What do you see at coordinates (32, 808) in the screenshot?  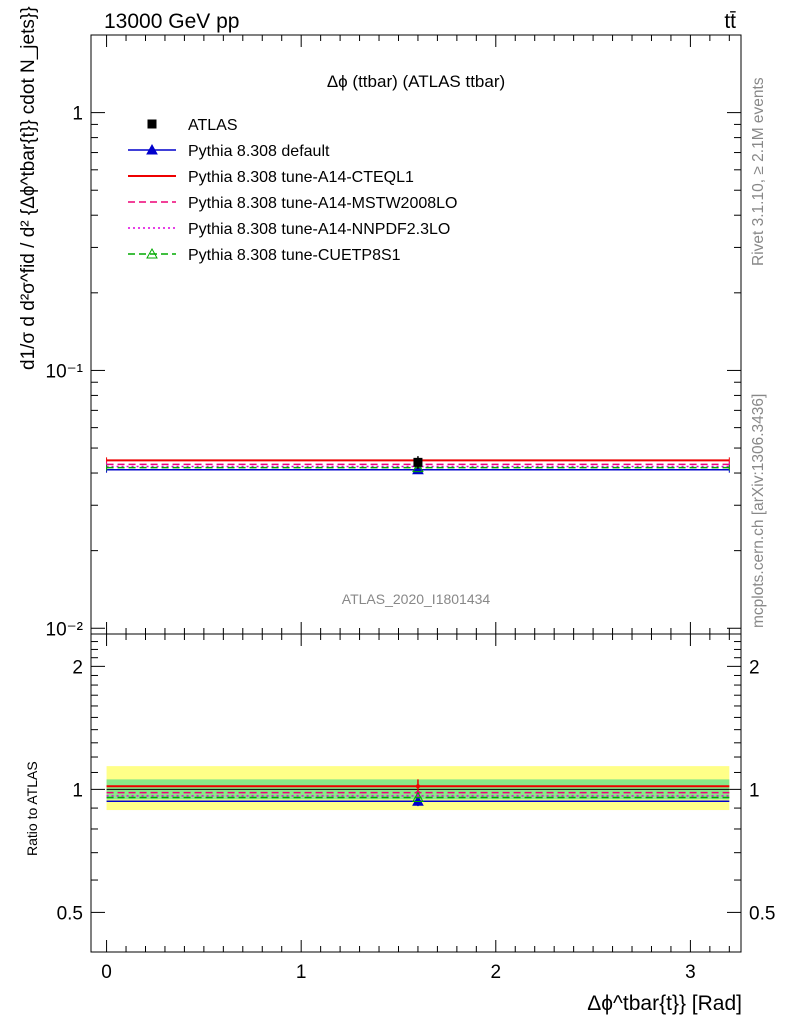 I see `ratio-y-axis-label: Ratio to ATLAS` at bounding box center [32, 808].